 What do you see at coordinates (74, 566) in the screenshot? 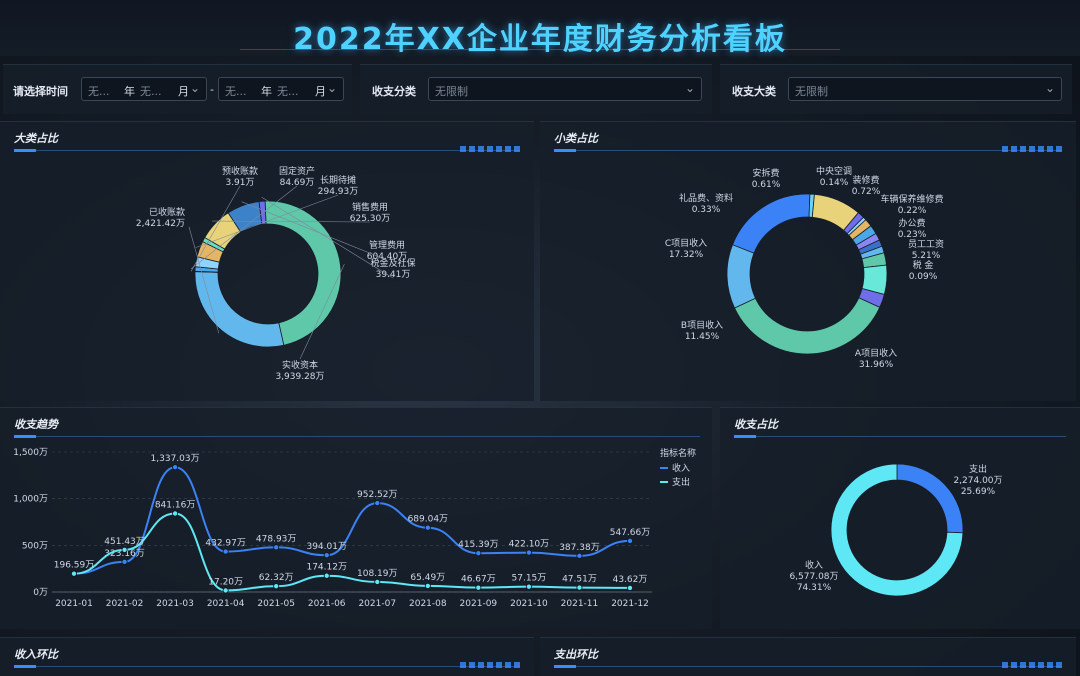
I see `data-label: 196.59万` at bounding box center [74, 566].